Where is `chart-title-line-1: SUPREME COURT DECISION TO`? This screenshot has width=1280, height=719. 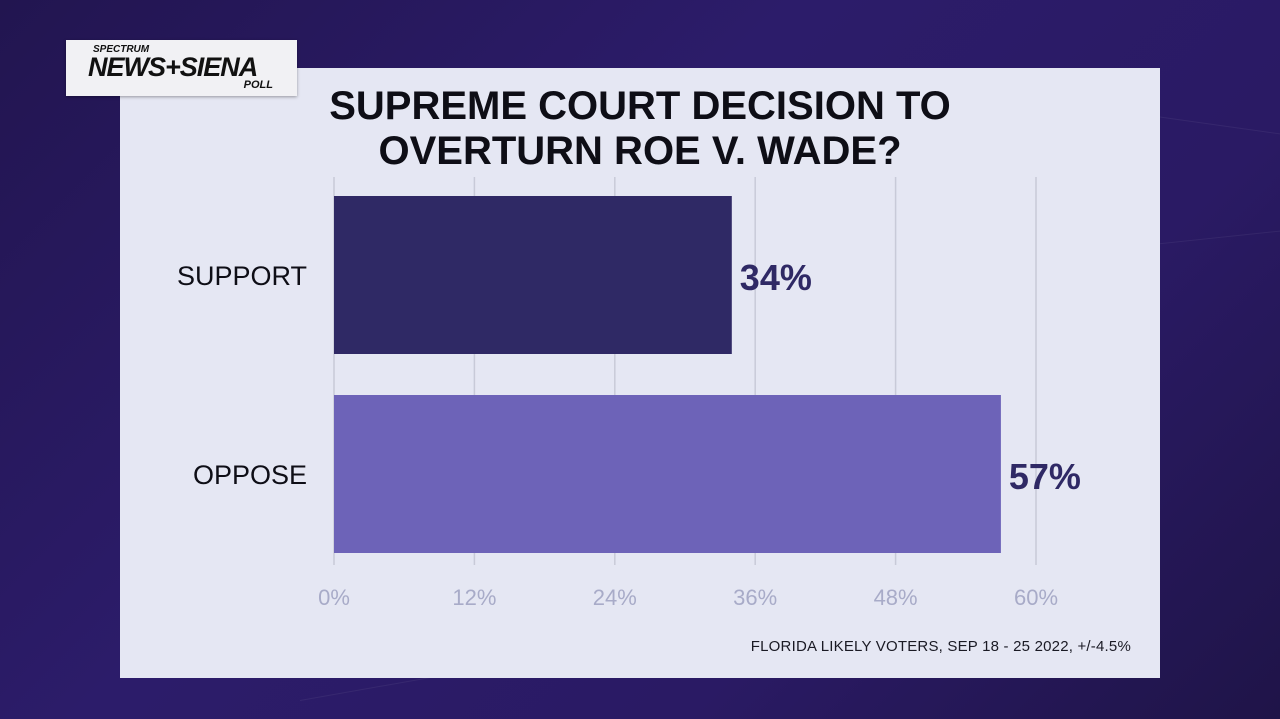 chart-title-line-1: SUPREME COURT DECISION TO is located at coordinates (640, 106).